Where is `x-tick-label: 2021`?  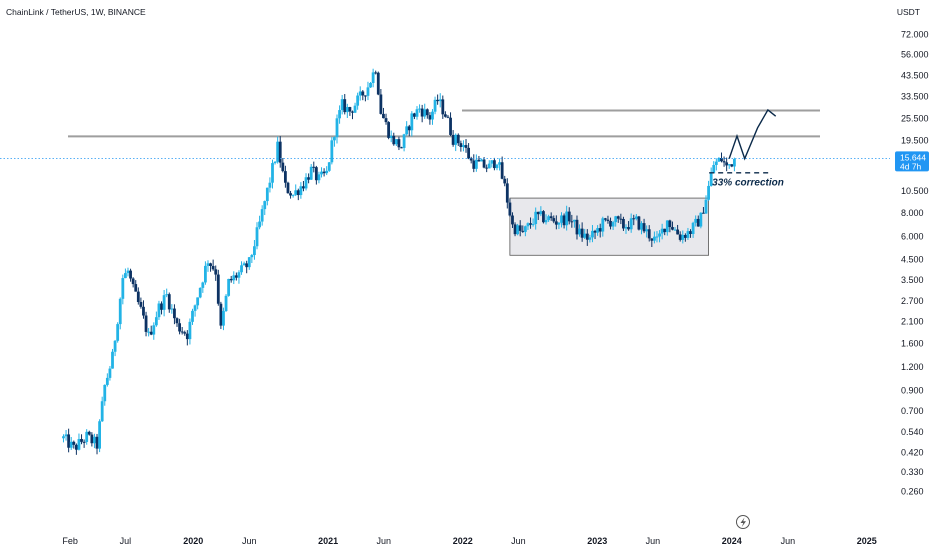 x-tick-label: 2021 is located at coordinates (328, 541).